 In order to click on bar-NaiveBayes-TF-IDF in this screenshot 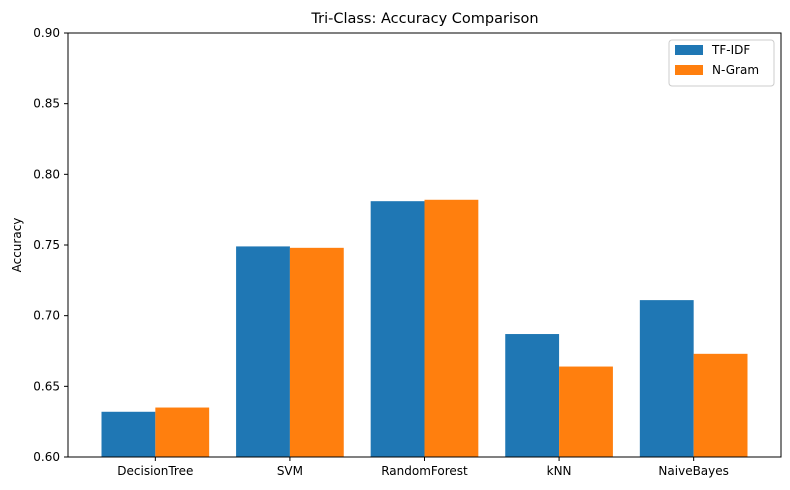, I will do `click(666, 378)`.